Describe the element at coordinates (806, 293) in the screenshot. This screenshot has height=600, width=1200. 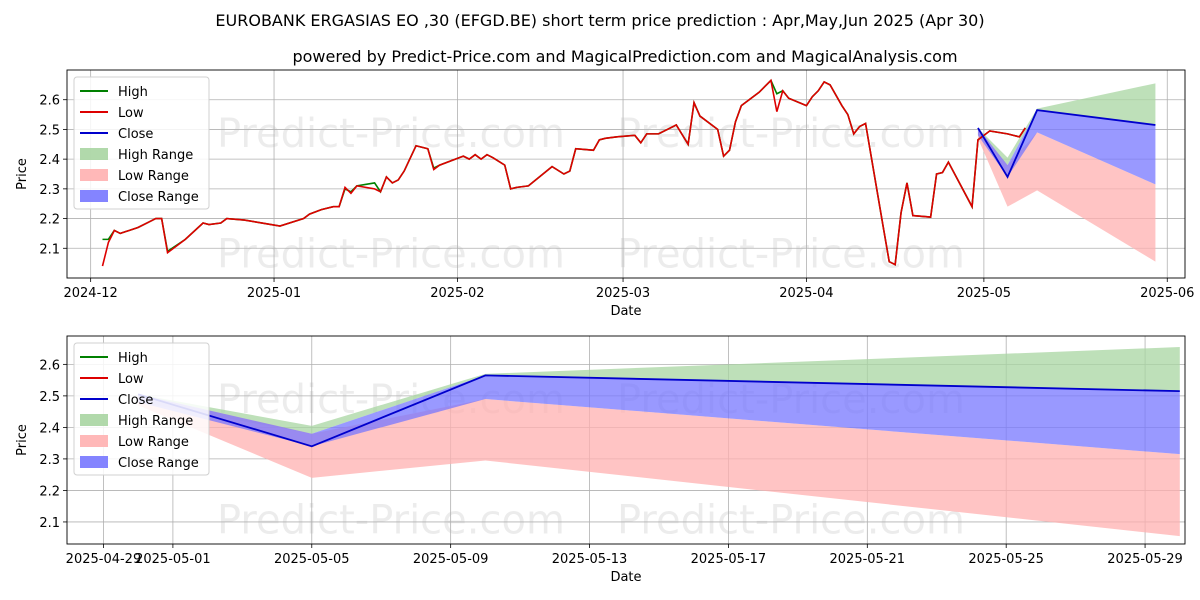
I see `x-tick-label: 2025-04` at that location.